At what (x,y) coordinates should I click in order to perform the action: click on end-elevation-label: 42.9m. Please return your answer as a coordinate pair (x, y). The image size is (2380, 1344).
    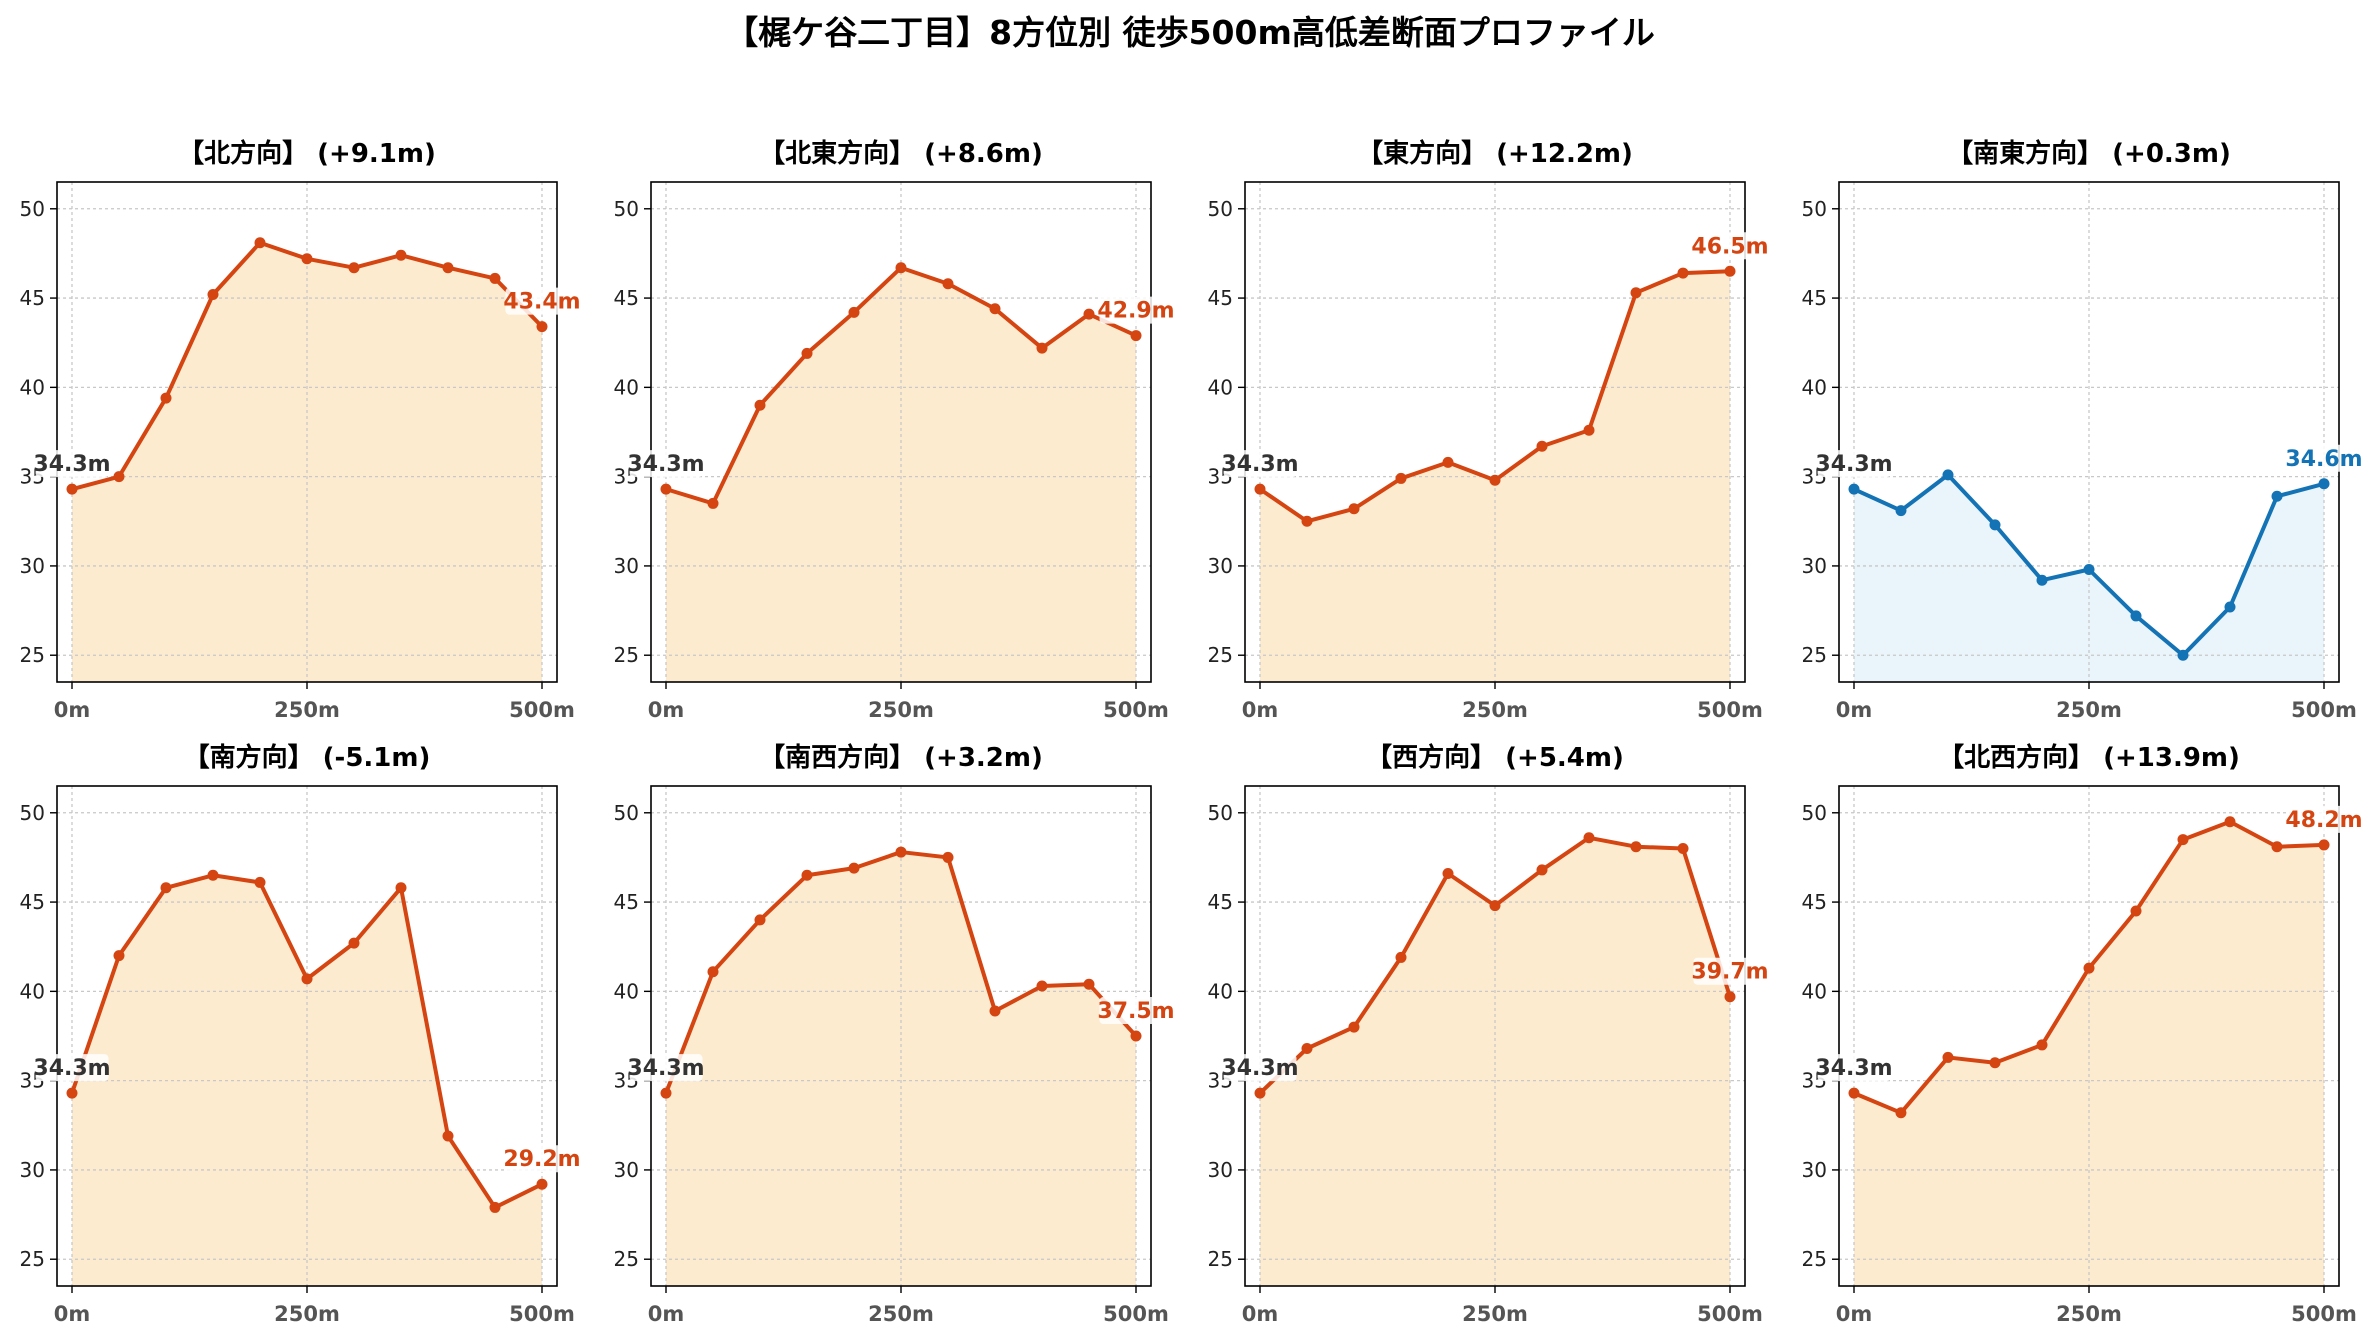
    Looking at the image, I should click on (1135, 311).